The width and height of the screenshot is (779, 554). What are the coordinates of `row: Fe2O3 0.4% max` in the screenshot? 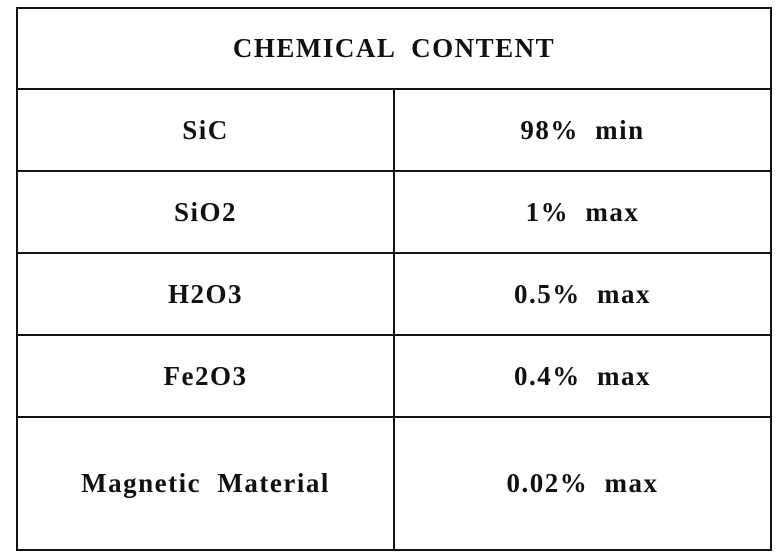 It's located at (394, 376).